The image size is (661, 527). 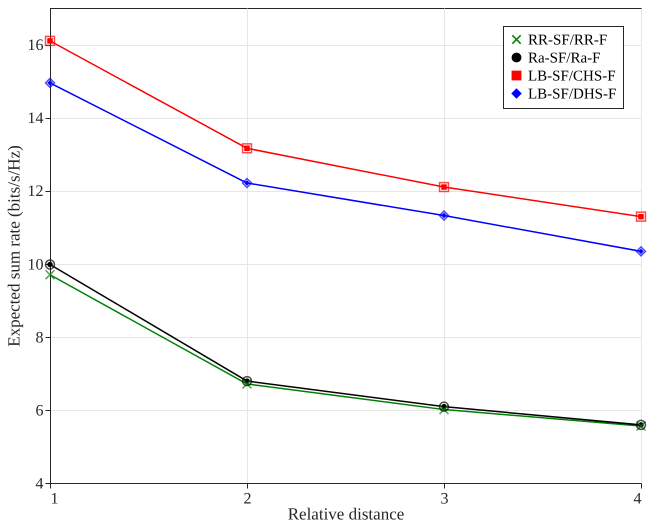 I want to click on x-tick-label: 2, so click(x=248, y=499).